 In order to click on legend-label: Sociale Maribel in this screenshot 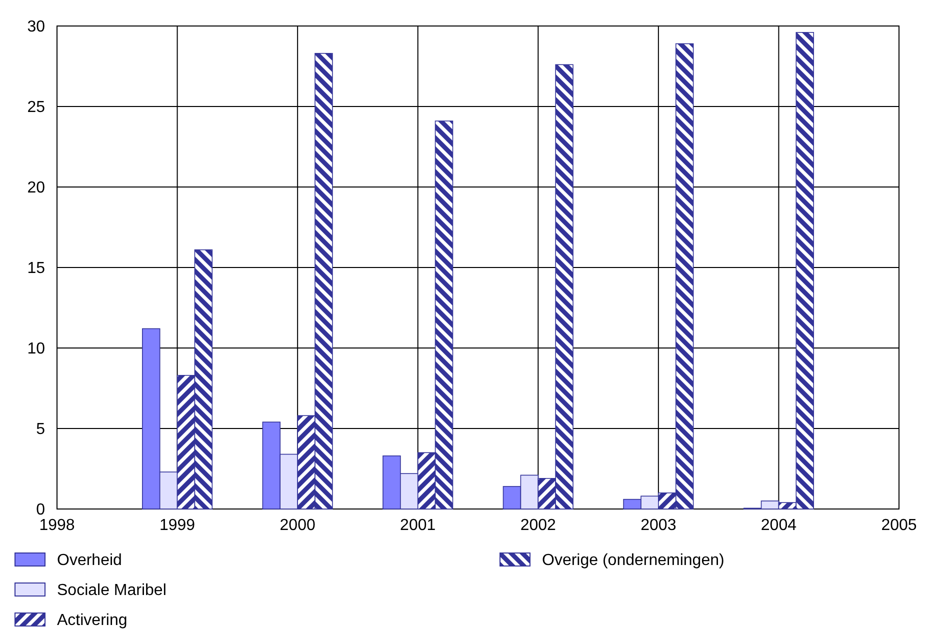, I will do `click(111, 590)`.